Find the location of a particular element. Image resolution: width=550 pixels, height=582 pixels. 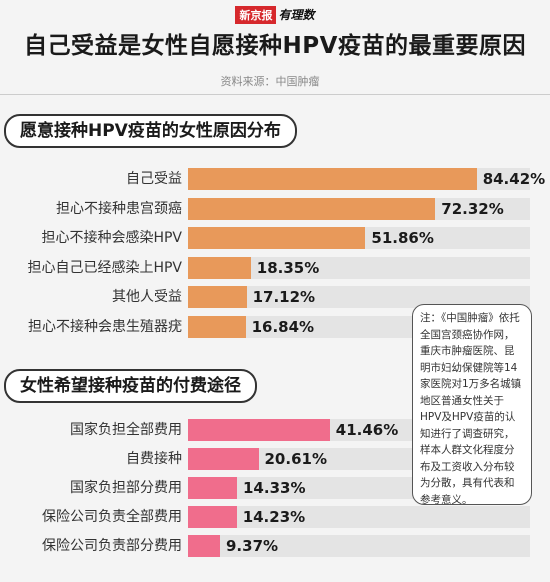

value-label: 72.32% is located at coordinates (472, 208).